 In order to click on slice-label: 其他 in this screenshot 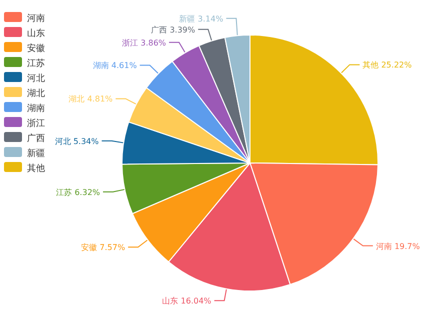, I will do `click(372, 65)`.